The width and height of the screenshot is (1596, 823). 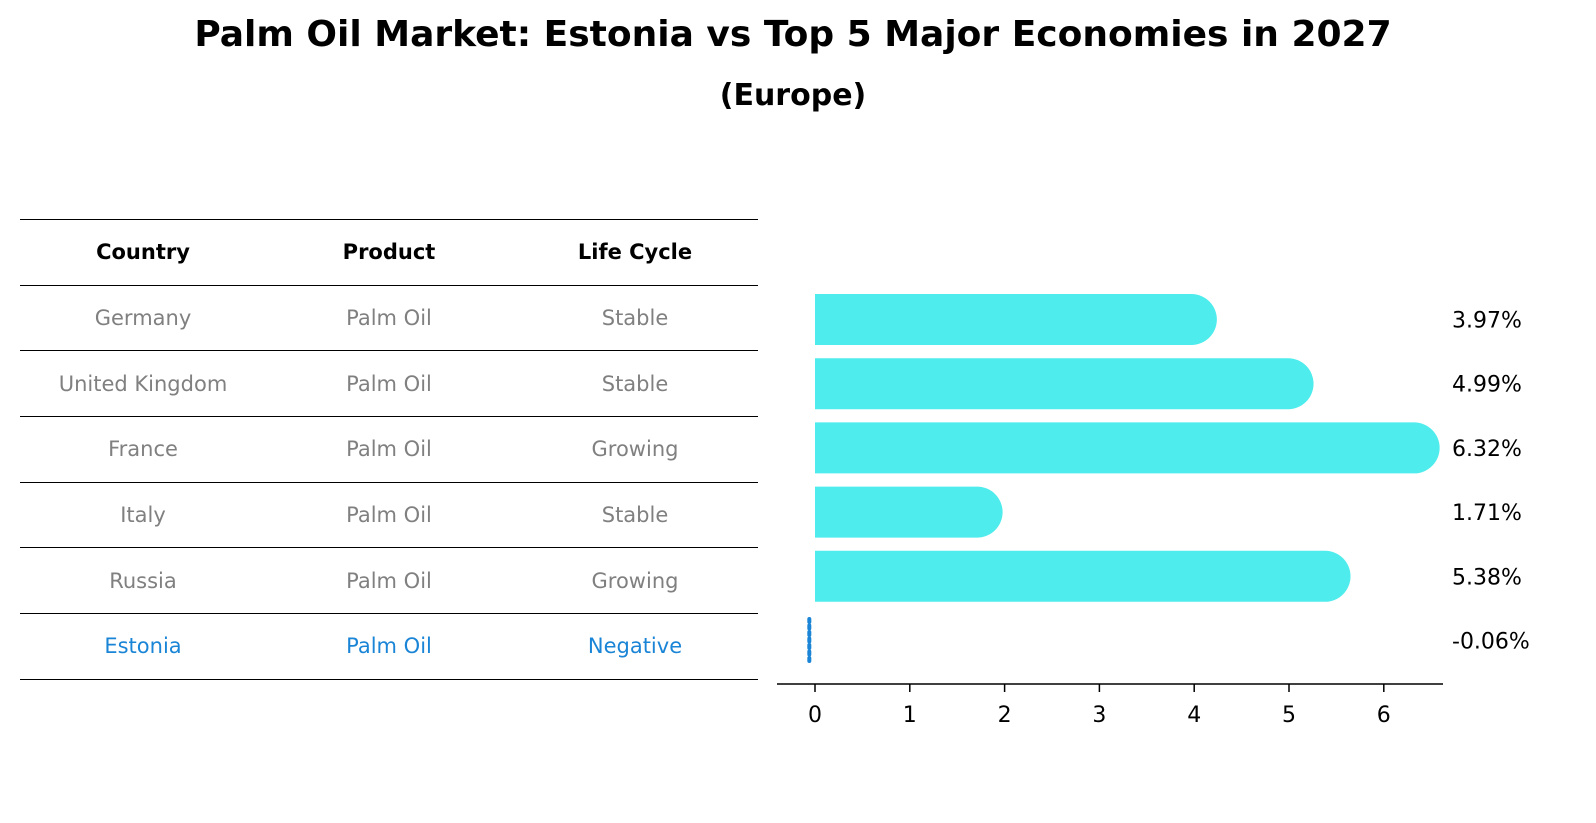 What do you see at coordinates (910, 715) in the screenshot?
I see `x-tick-label: 1` at bounding box center [910, 715].